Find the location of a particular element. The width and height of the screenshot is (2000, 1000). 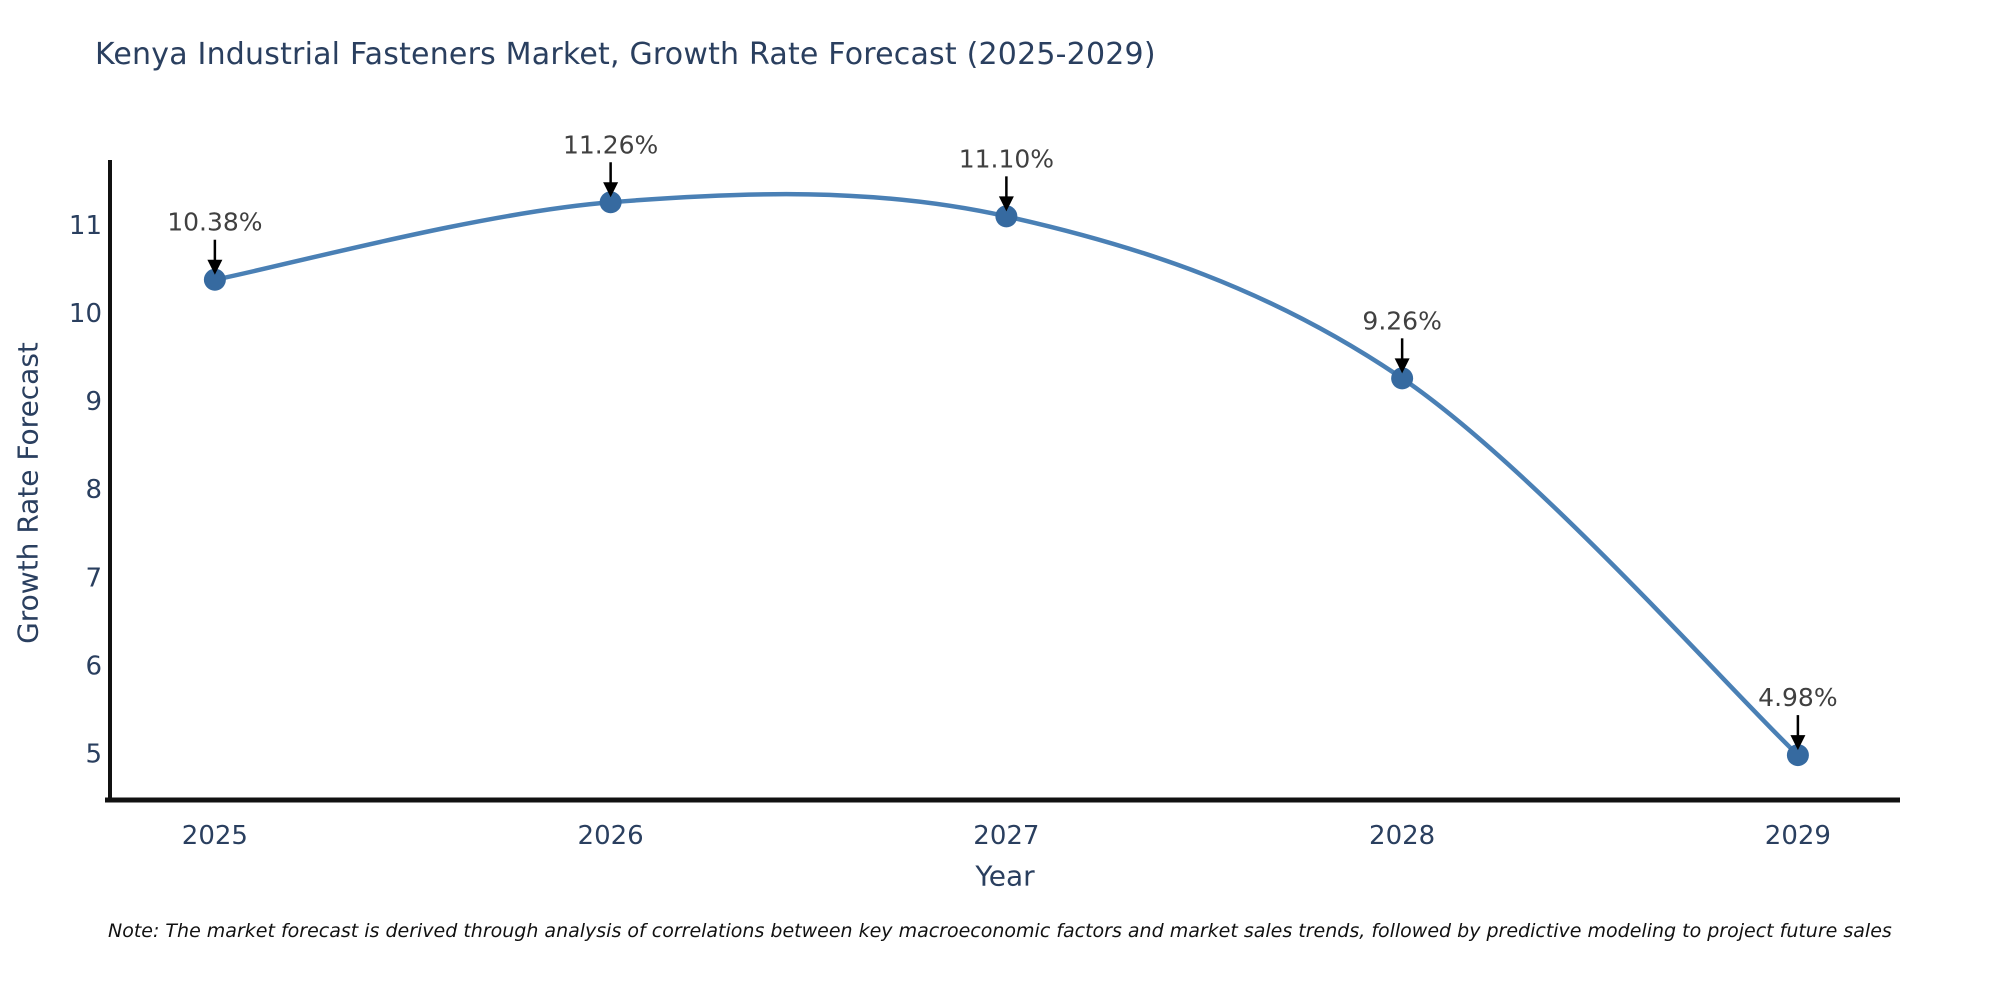

y-tick-label: 6 is located at coordinates (93, 666).